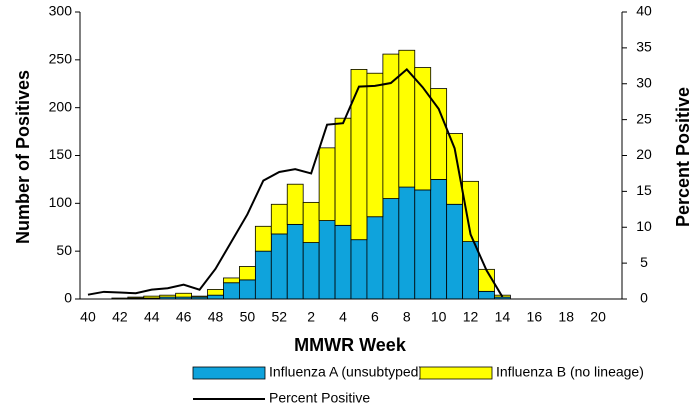  Describe the element at coordinates (68, 298) in the screenshot. I see `y-tick-label: 0` at that location.